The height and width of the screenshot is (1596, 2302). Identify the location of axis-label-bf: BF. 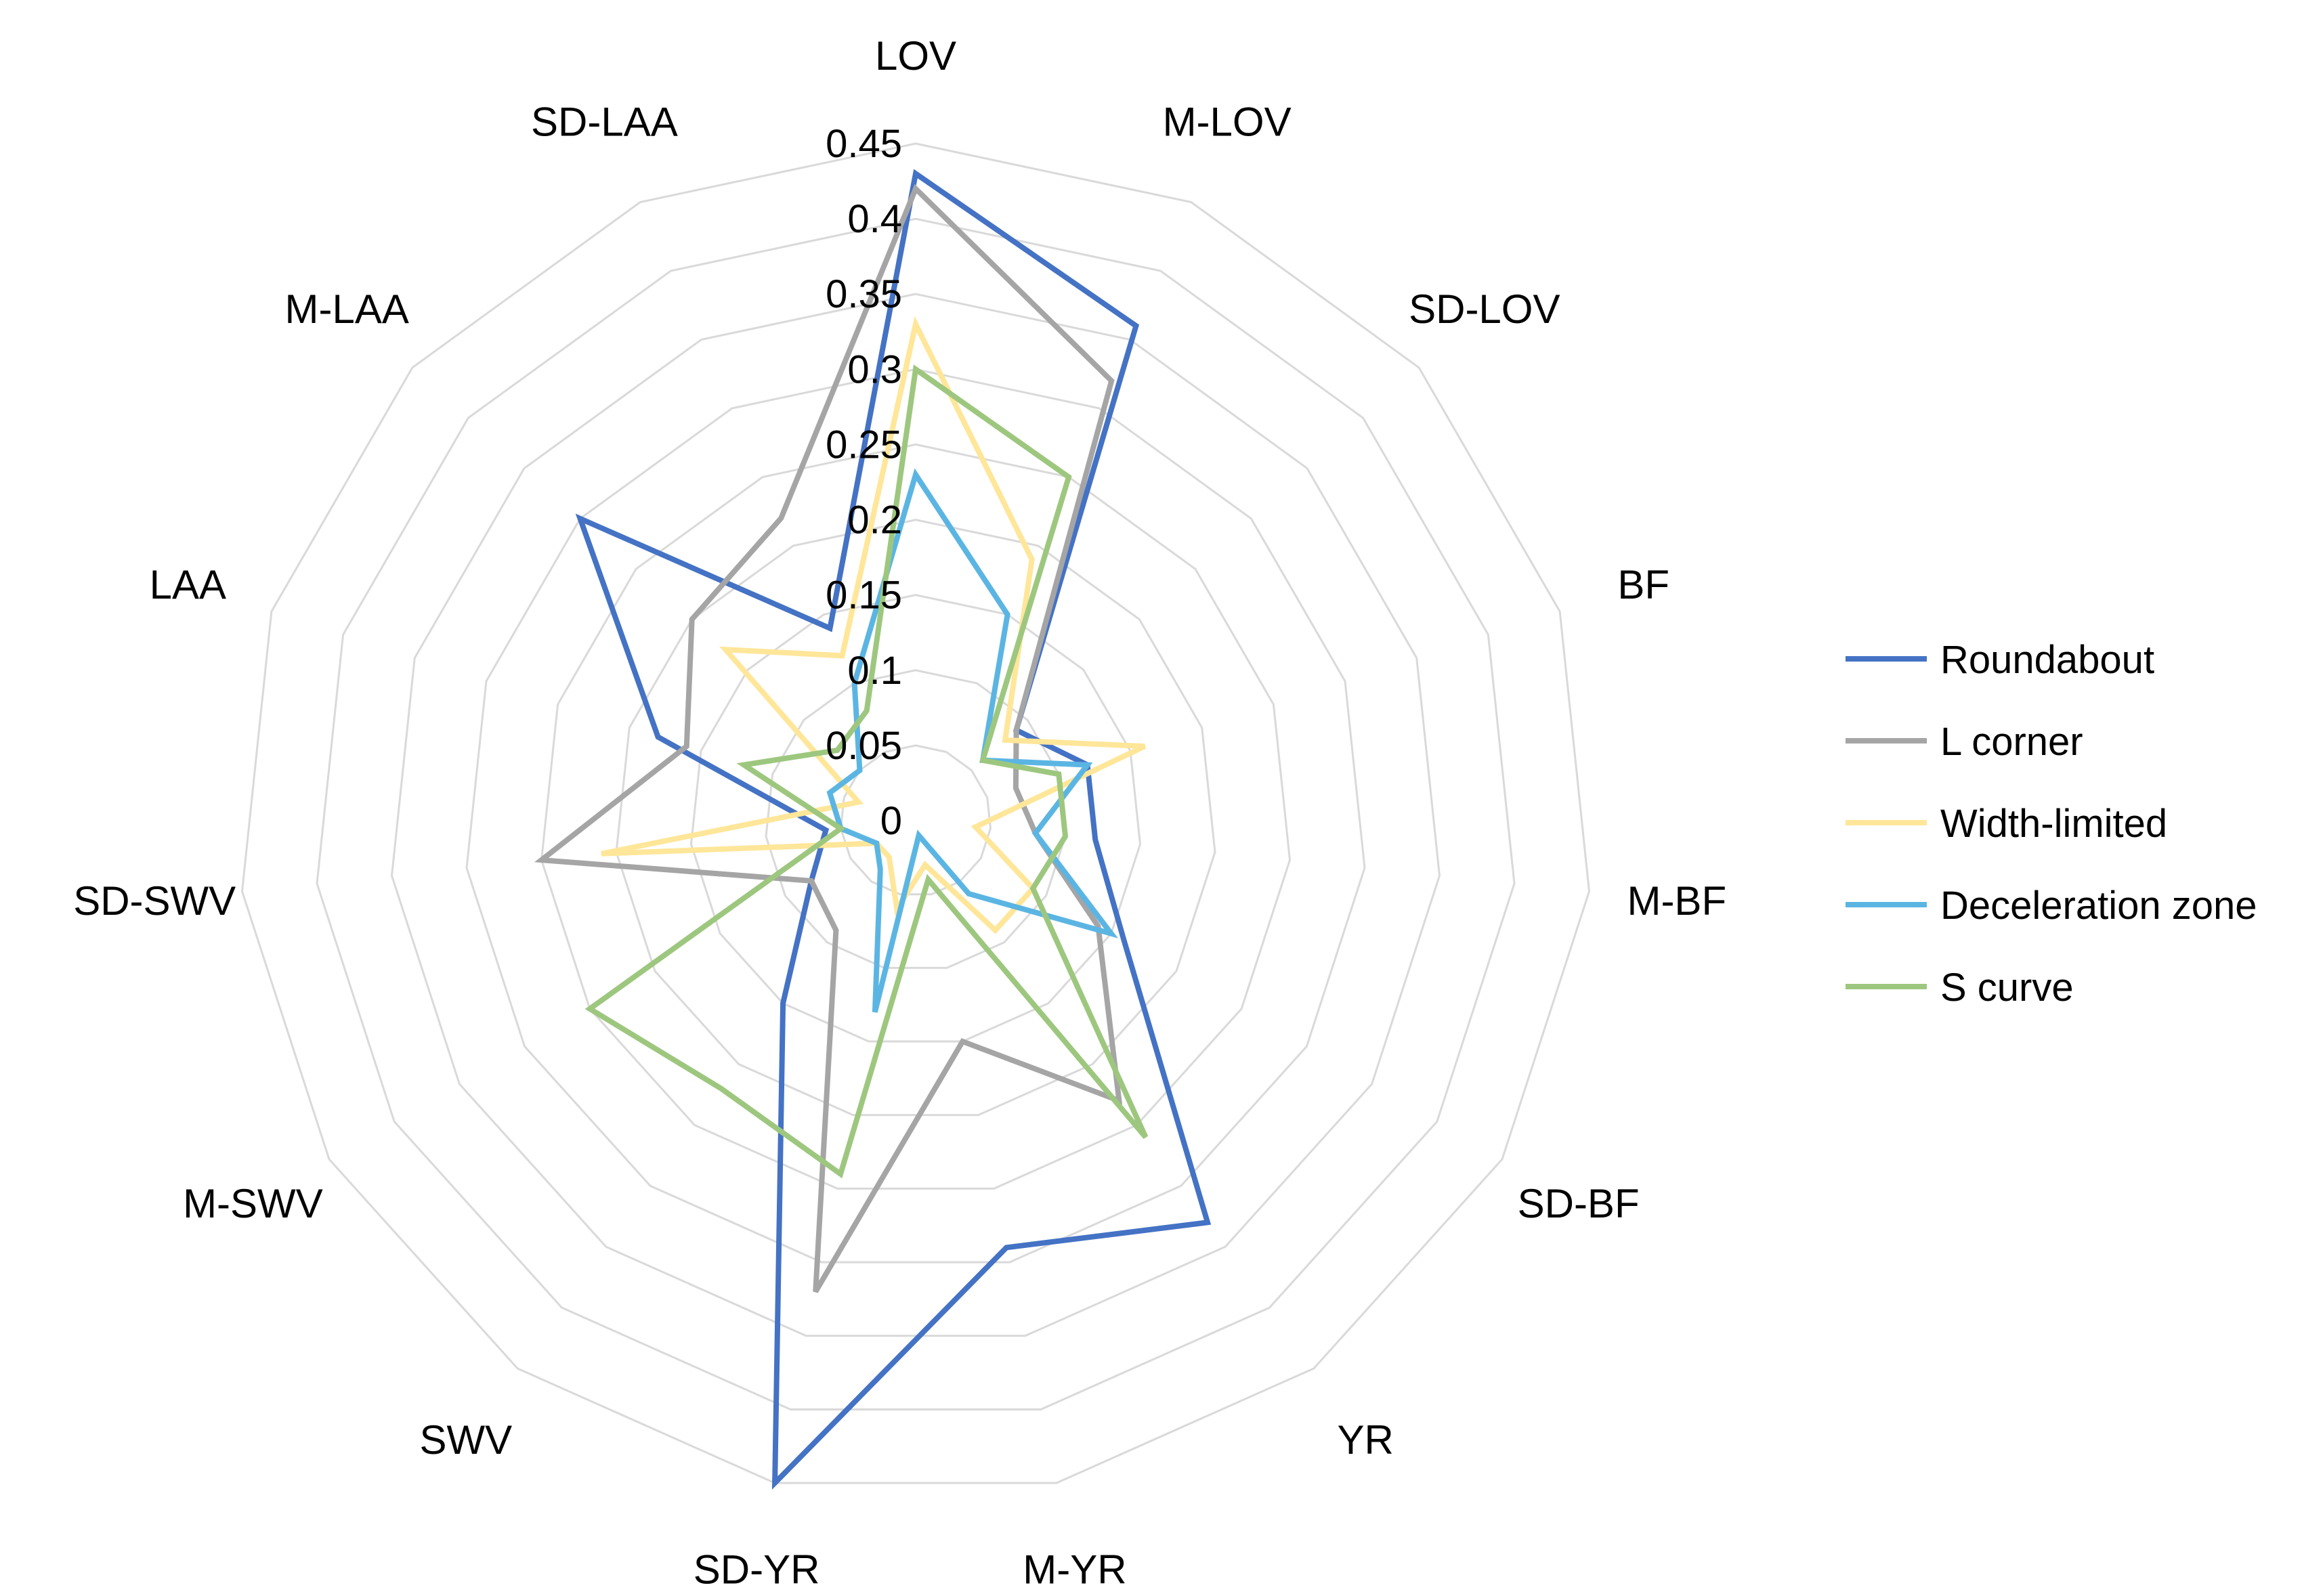
(1643, 585).